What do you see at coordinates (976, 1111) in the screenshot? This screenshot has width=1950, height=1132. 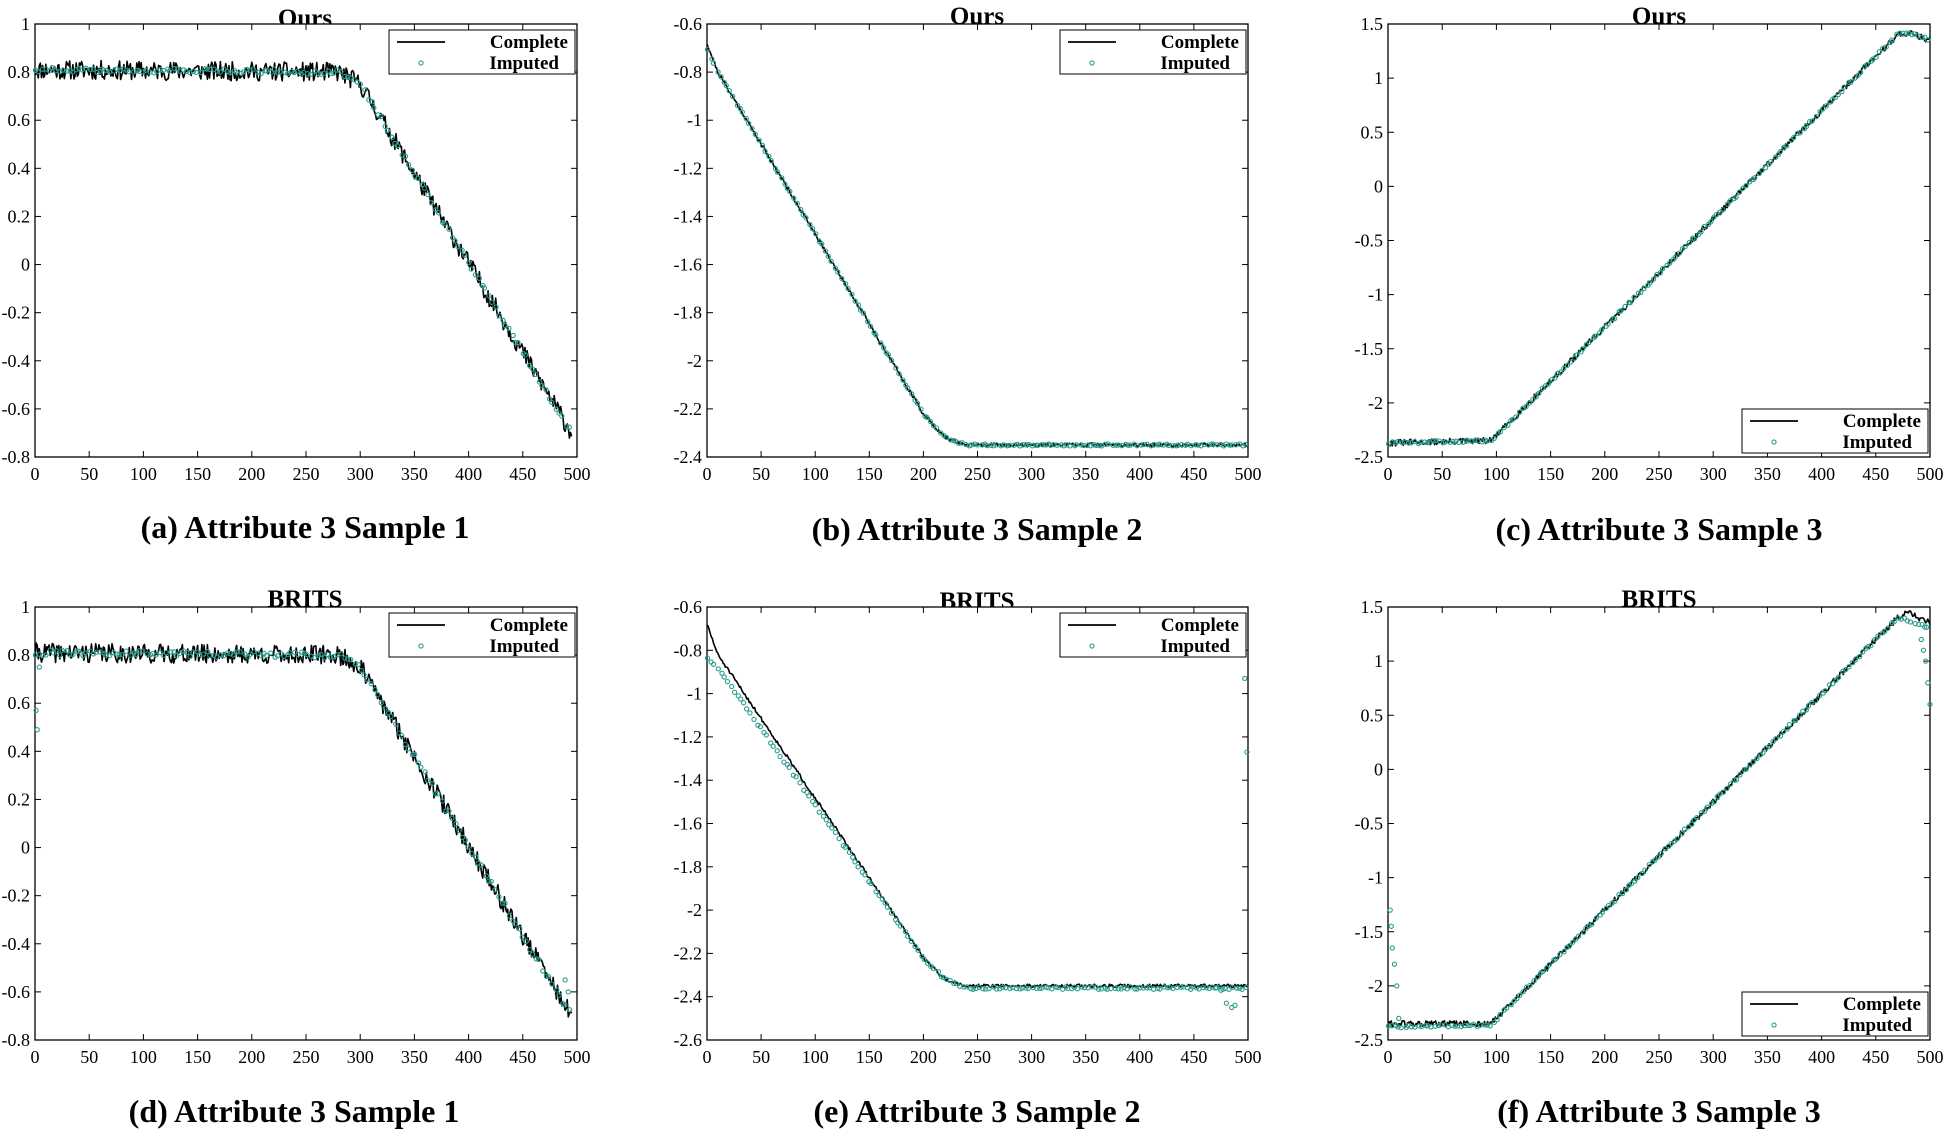 I see `panel-caption: (e) Attribute 3 Sample 2` at bounding box center [976, 1111].